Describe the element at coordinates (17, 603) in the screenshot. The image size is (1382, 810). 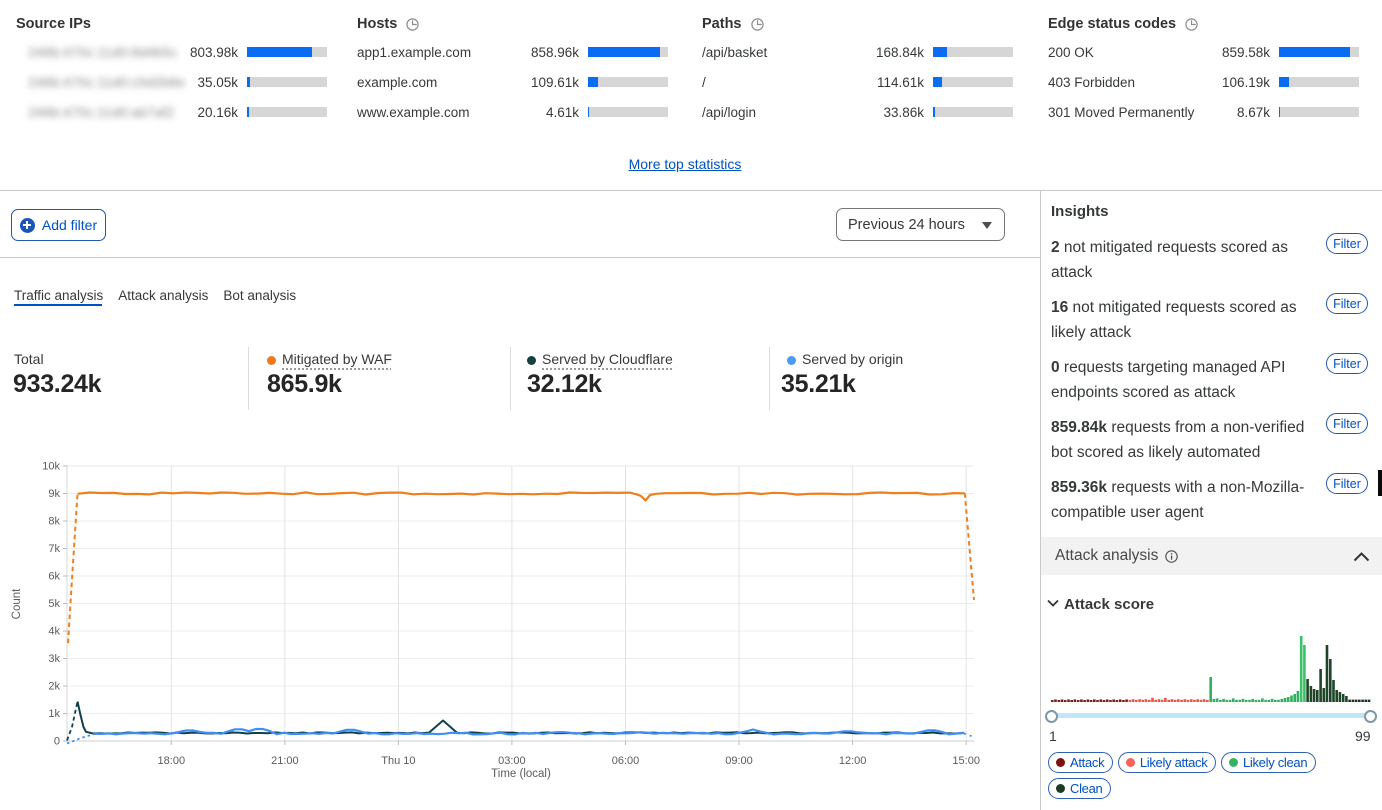
I see `svg-text: Count` at that location.